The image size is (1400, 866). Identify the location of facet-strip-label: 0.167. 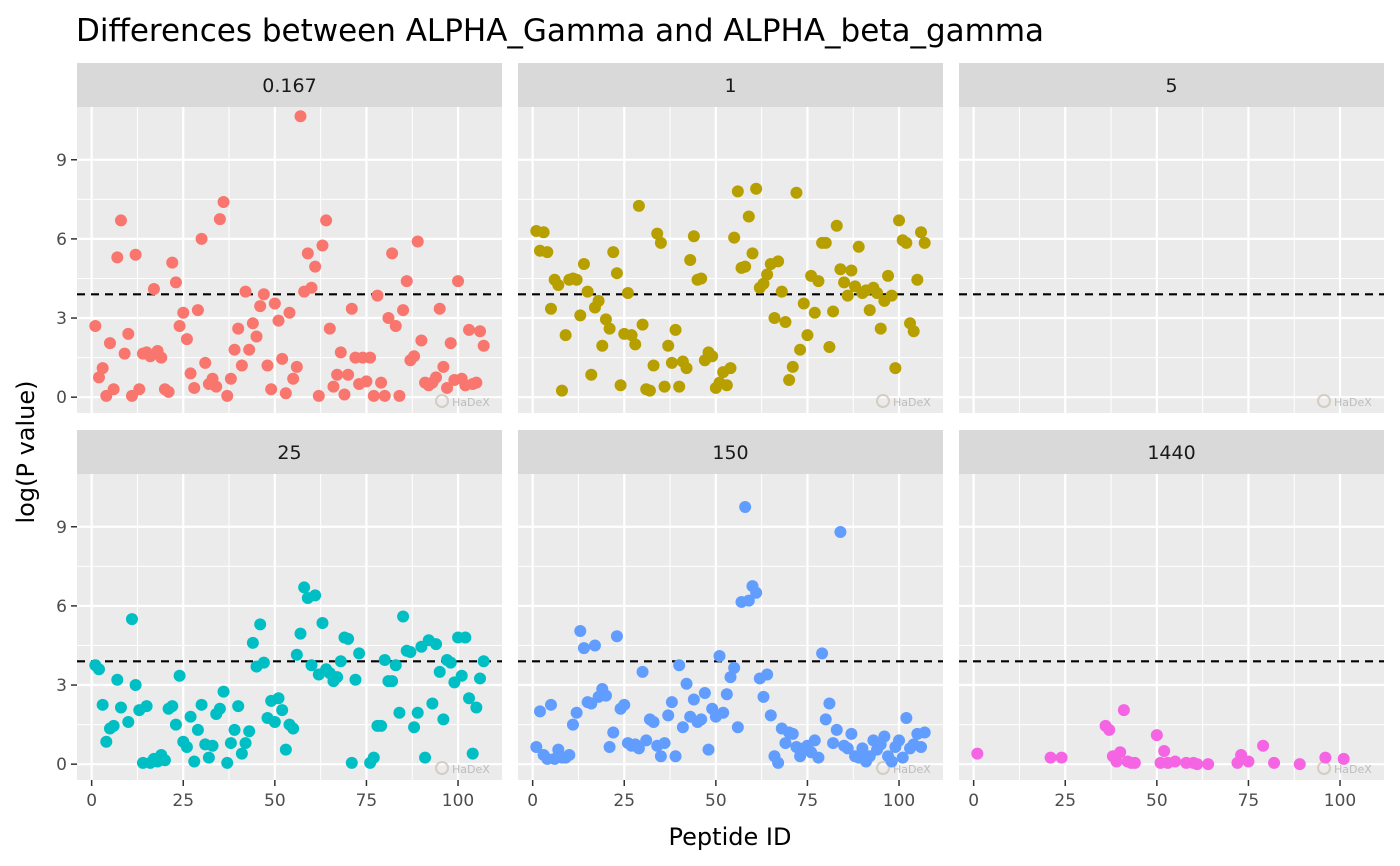
(289, 86).